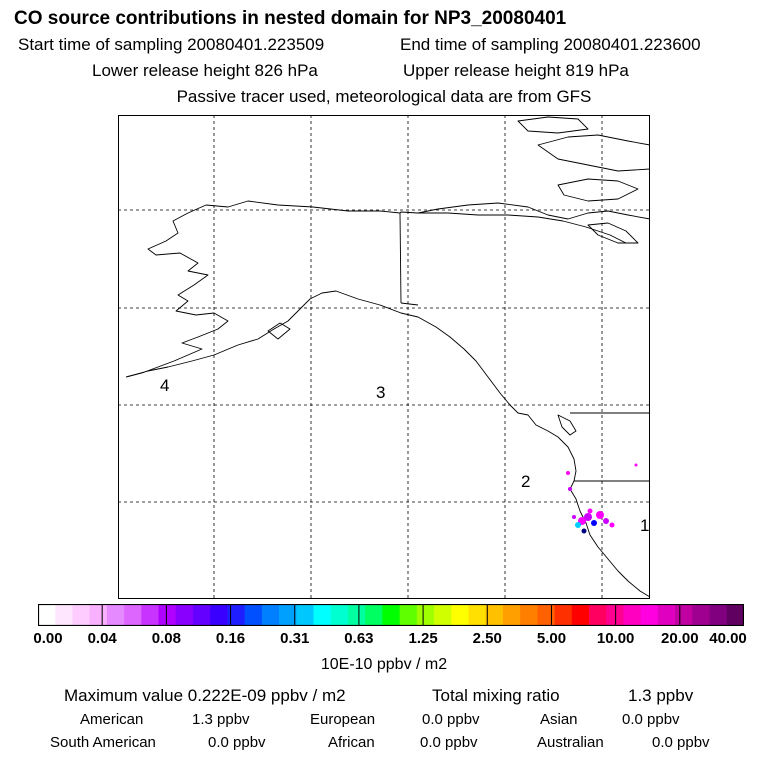 This screenshot has height=768, width=768. What do you see at coordinates (171, 44) in the screenshot?
I see `start-time: Start time of sampling 20080401.223509` at bounding box center [171, 44].